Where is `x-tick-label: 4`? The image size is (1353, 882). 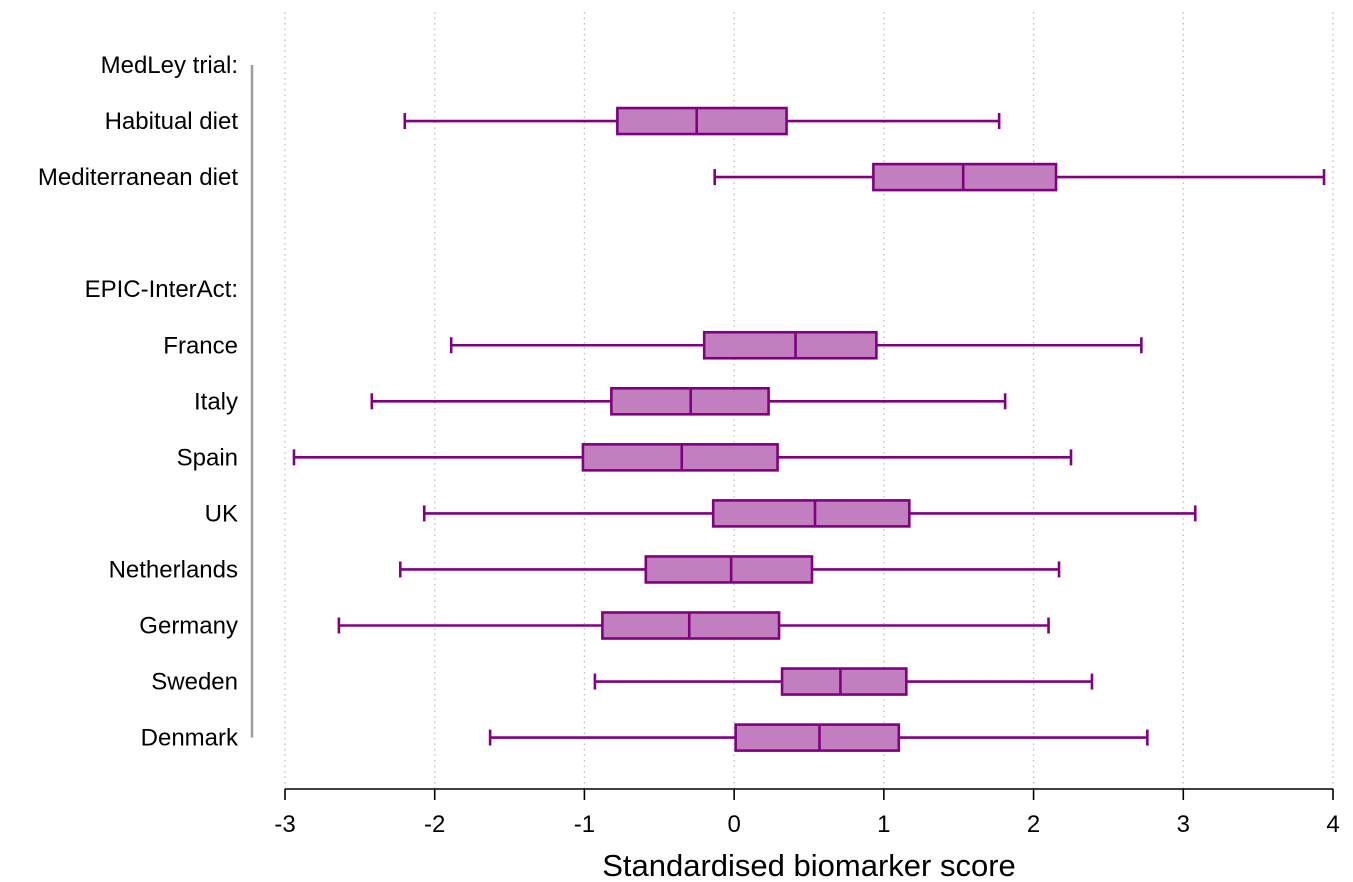 x-tick-label: 4 is located at coordinates (1332, 824).